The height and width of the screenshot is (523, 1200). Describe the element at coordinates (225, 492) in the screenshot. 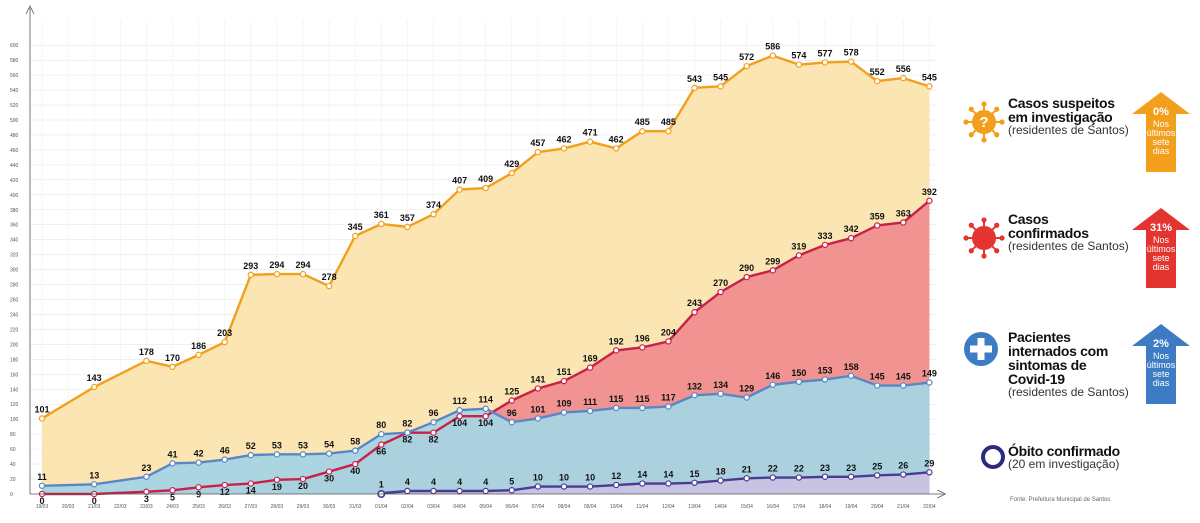

I see `data-label: 12` at that location.